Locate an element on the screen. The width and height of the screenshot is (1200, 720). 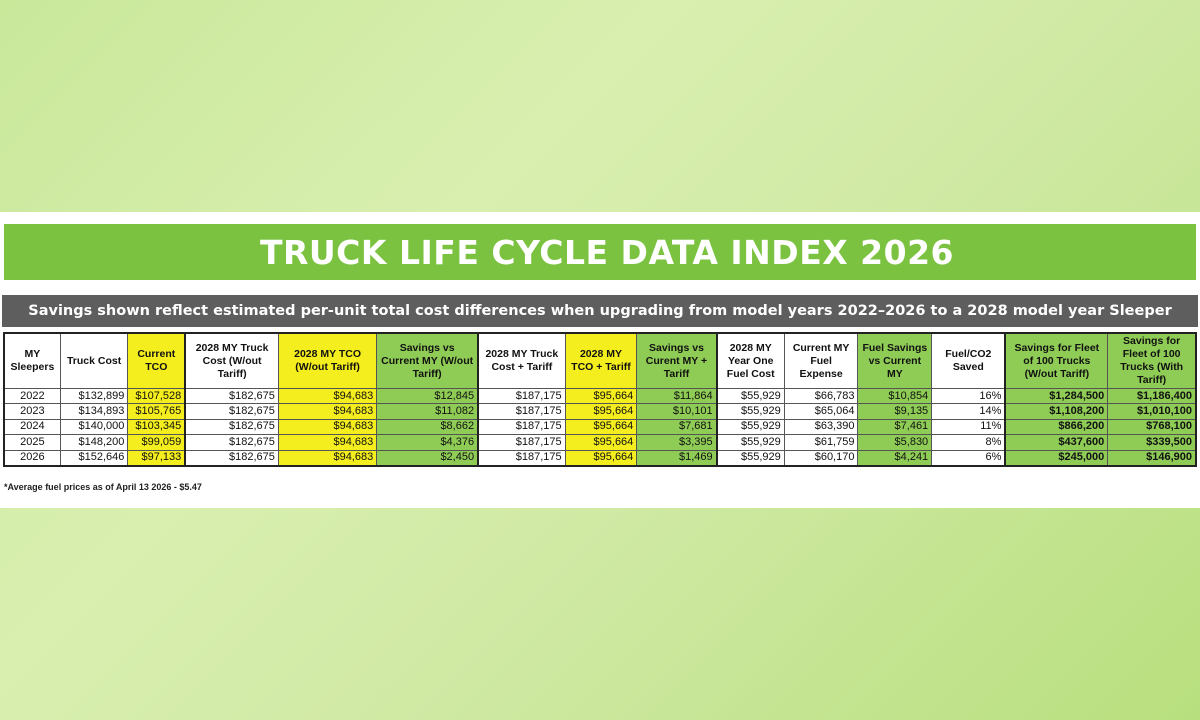
title-banner: TRUCK LIFE CYCLE DATA INDEX 2026 is located at coordinates (600, 252).